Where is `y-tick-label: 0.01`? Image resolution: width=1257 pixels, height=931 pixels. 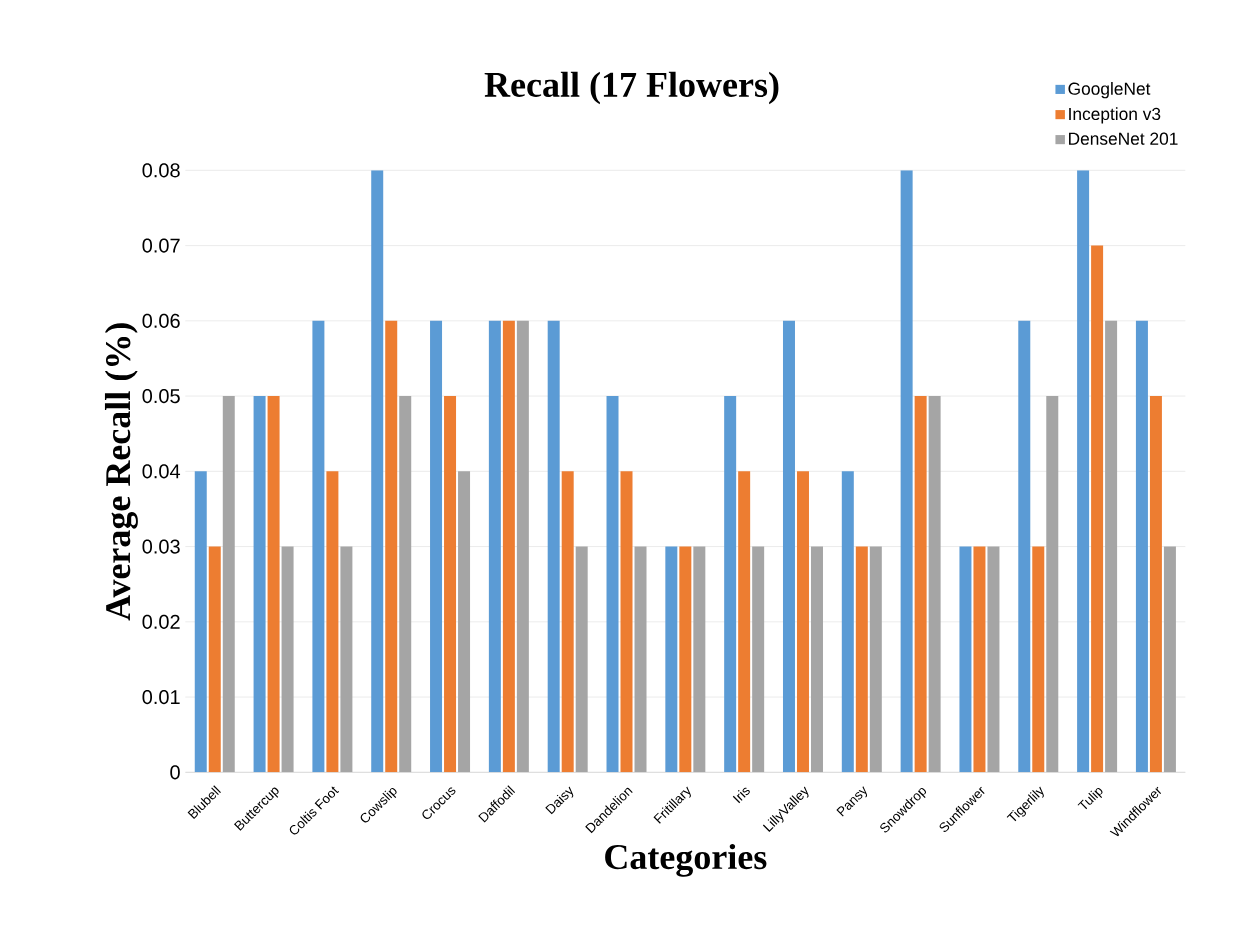 y-tick-label: 0.01 is located at coordinates (161, 697).